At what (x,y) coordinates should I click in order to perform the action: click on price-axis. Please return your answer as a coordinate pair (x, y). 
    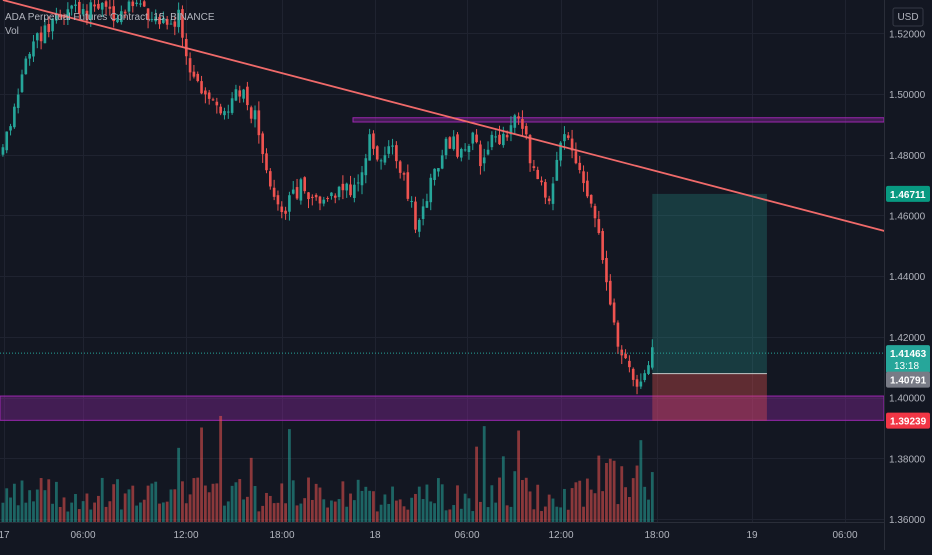
    Looking at the image, I should click on (908, 275).